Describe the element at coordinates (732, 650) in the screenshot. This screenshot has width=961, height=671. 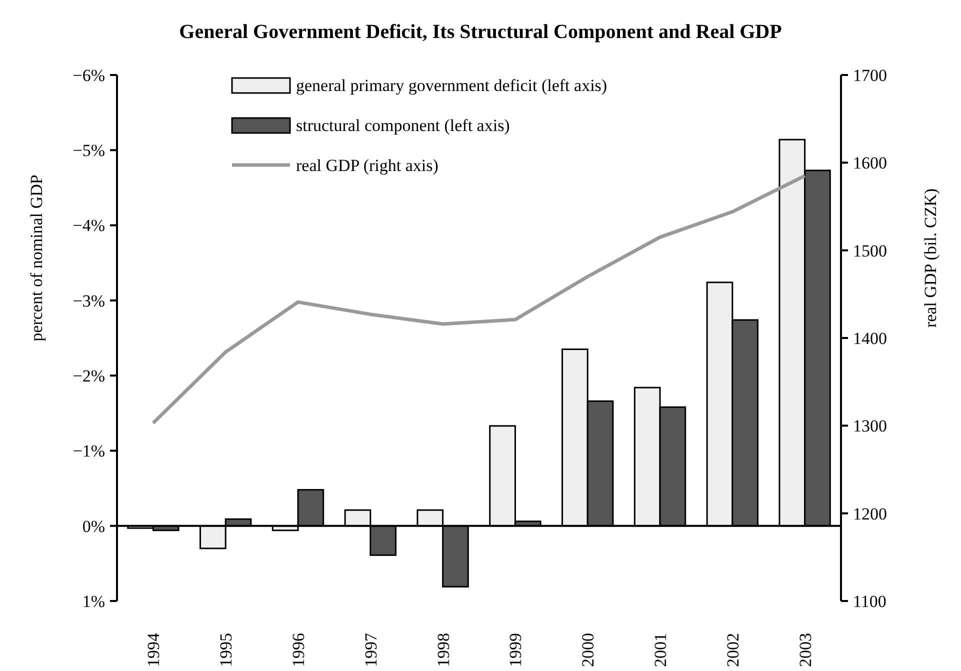
I see `x-tick-label: 2002` at that location.